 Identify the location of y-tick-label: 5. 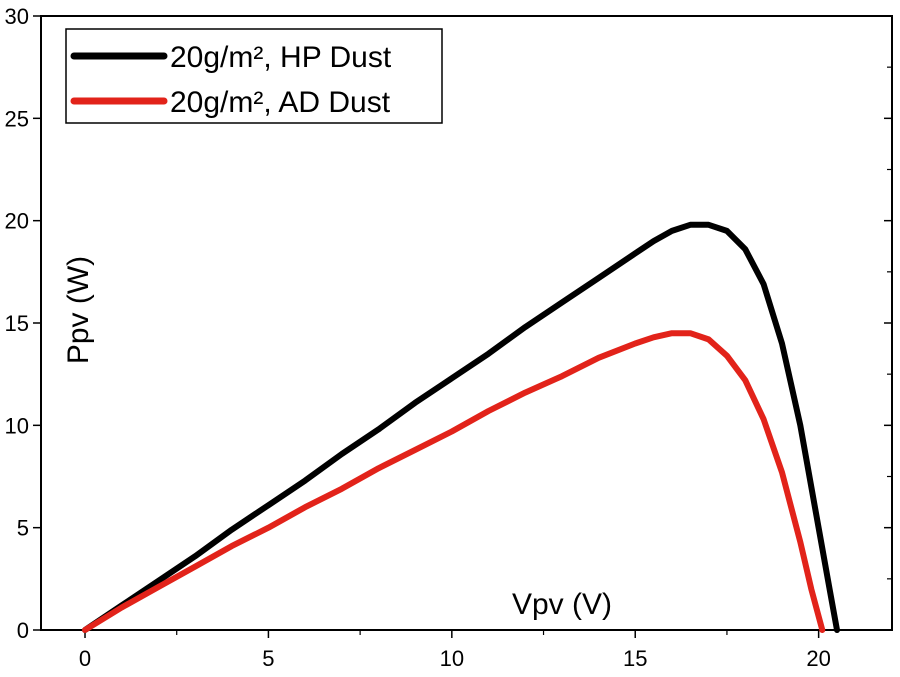
(23, 528).